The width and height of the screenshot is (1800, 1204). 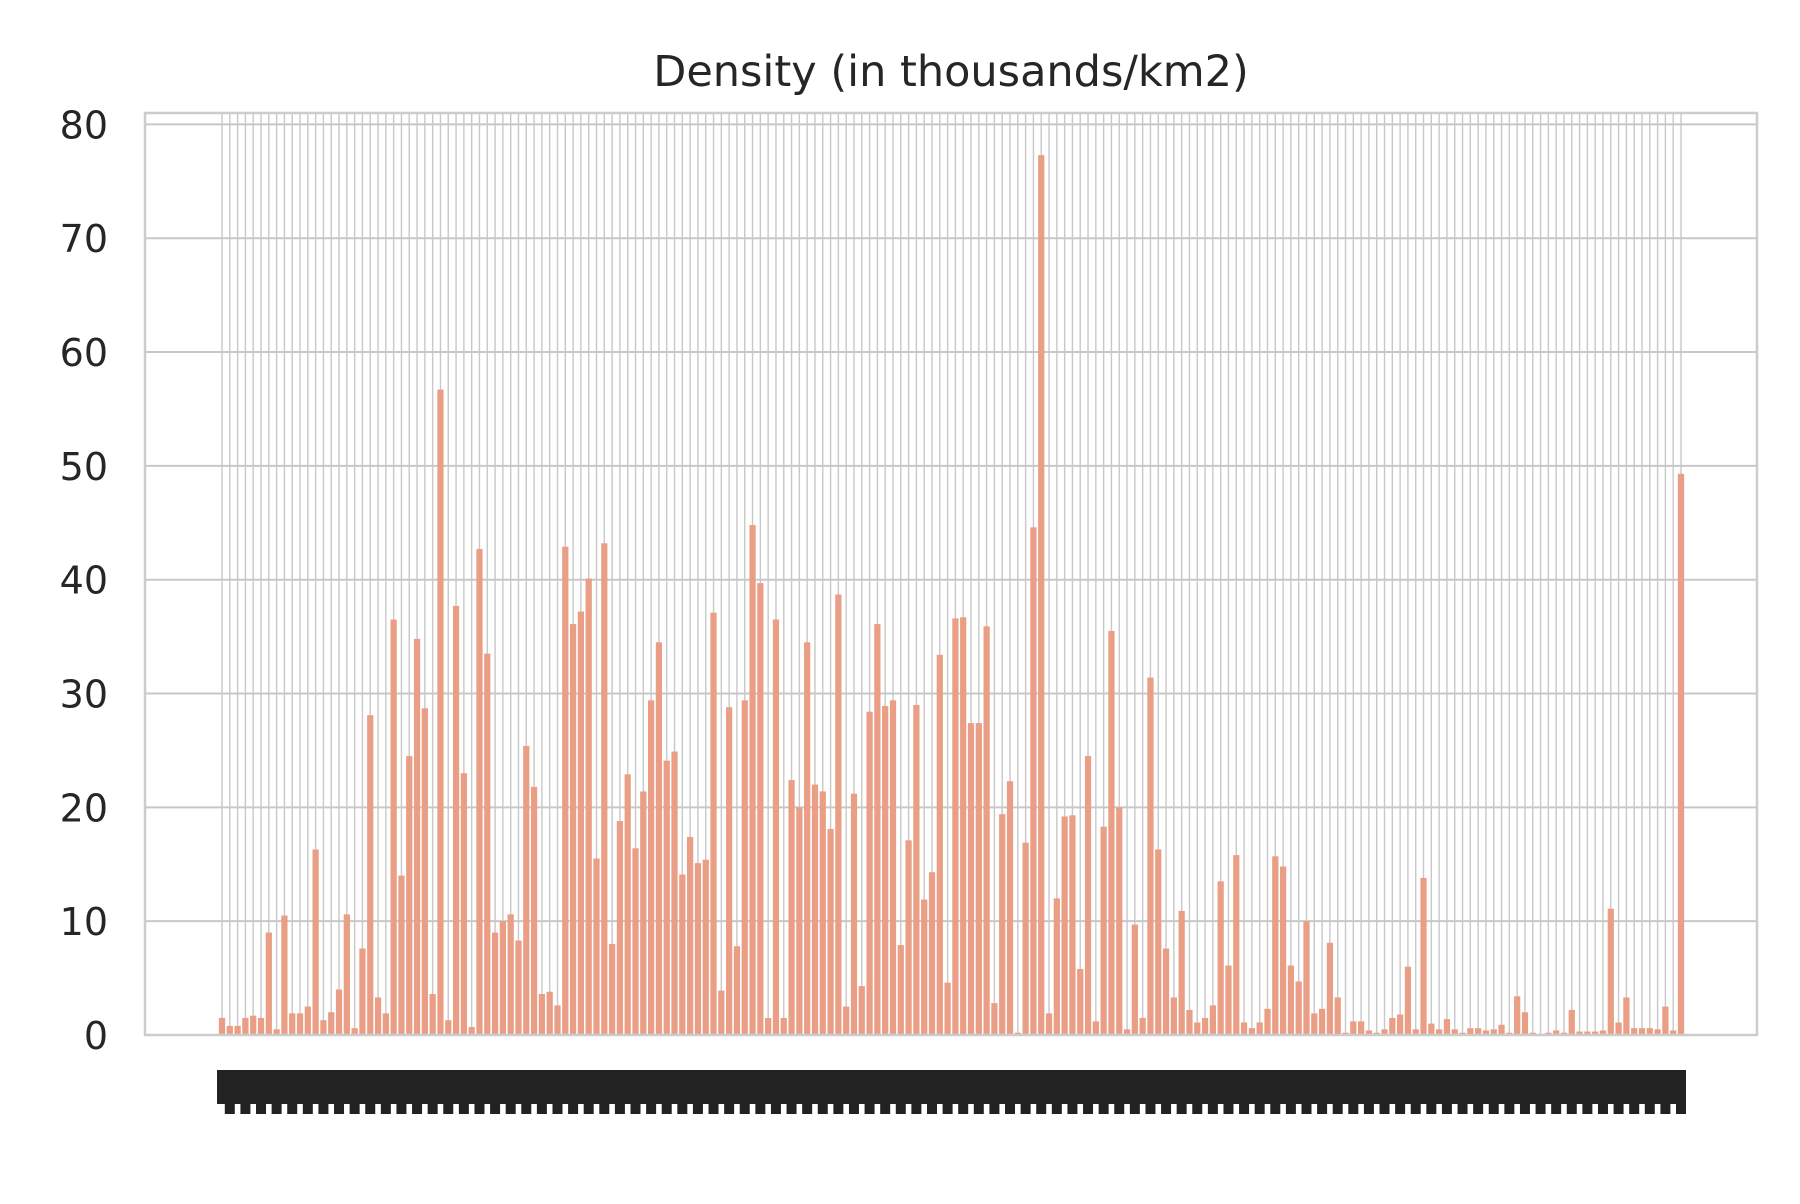 What do you see at coordinates (96, 1036) in the screenshot?
I see `y-tick-label: 0` at bounding box center [96, 1036].